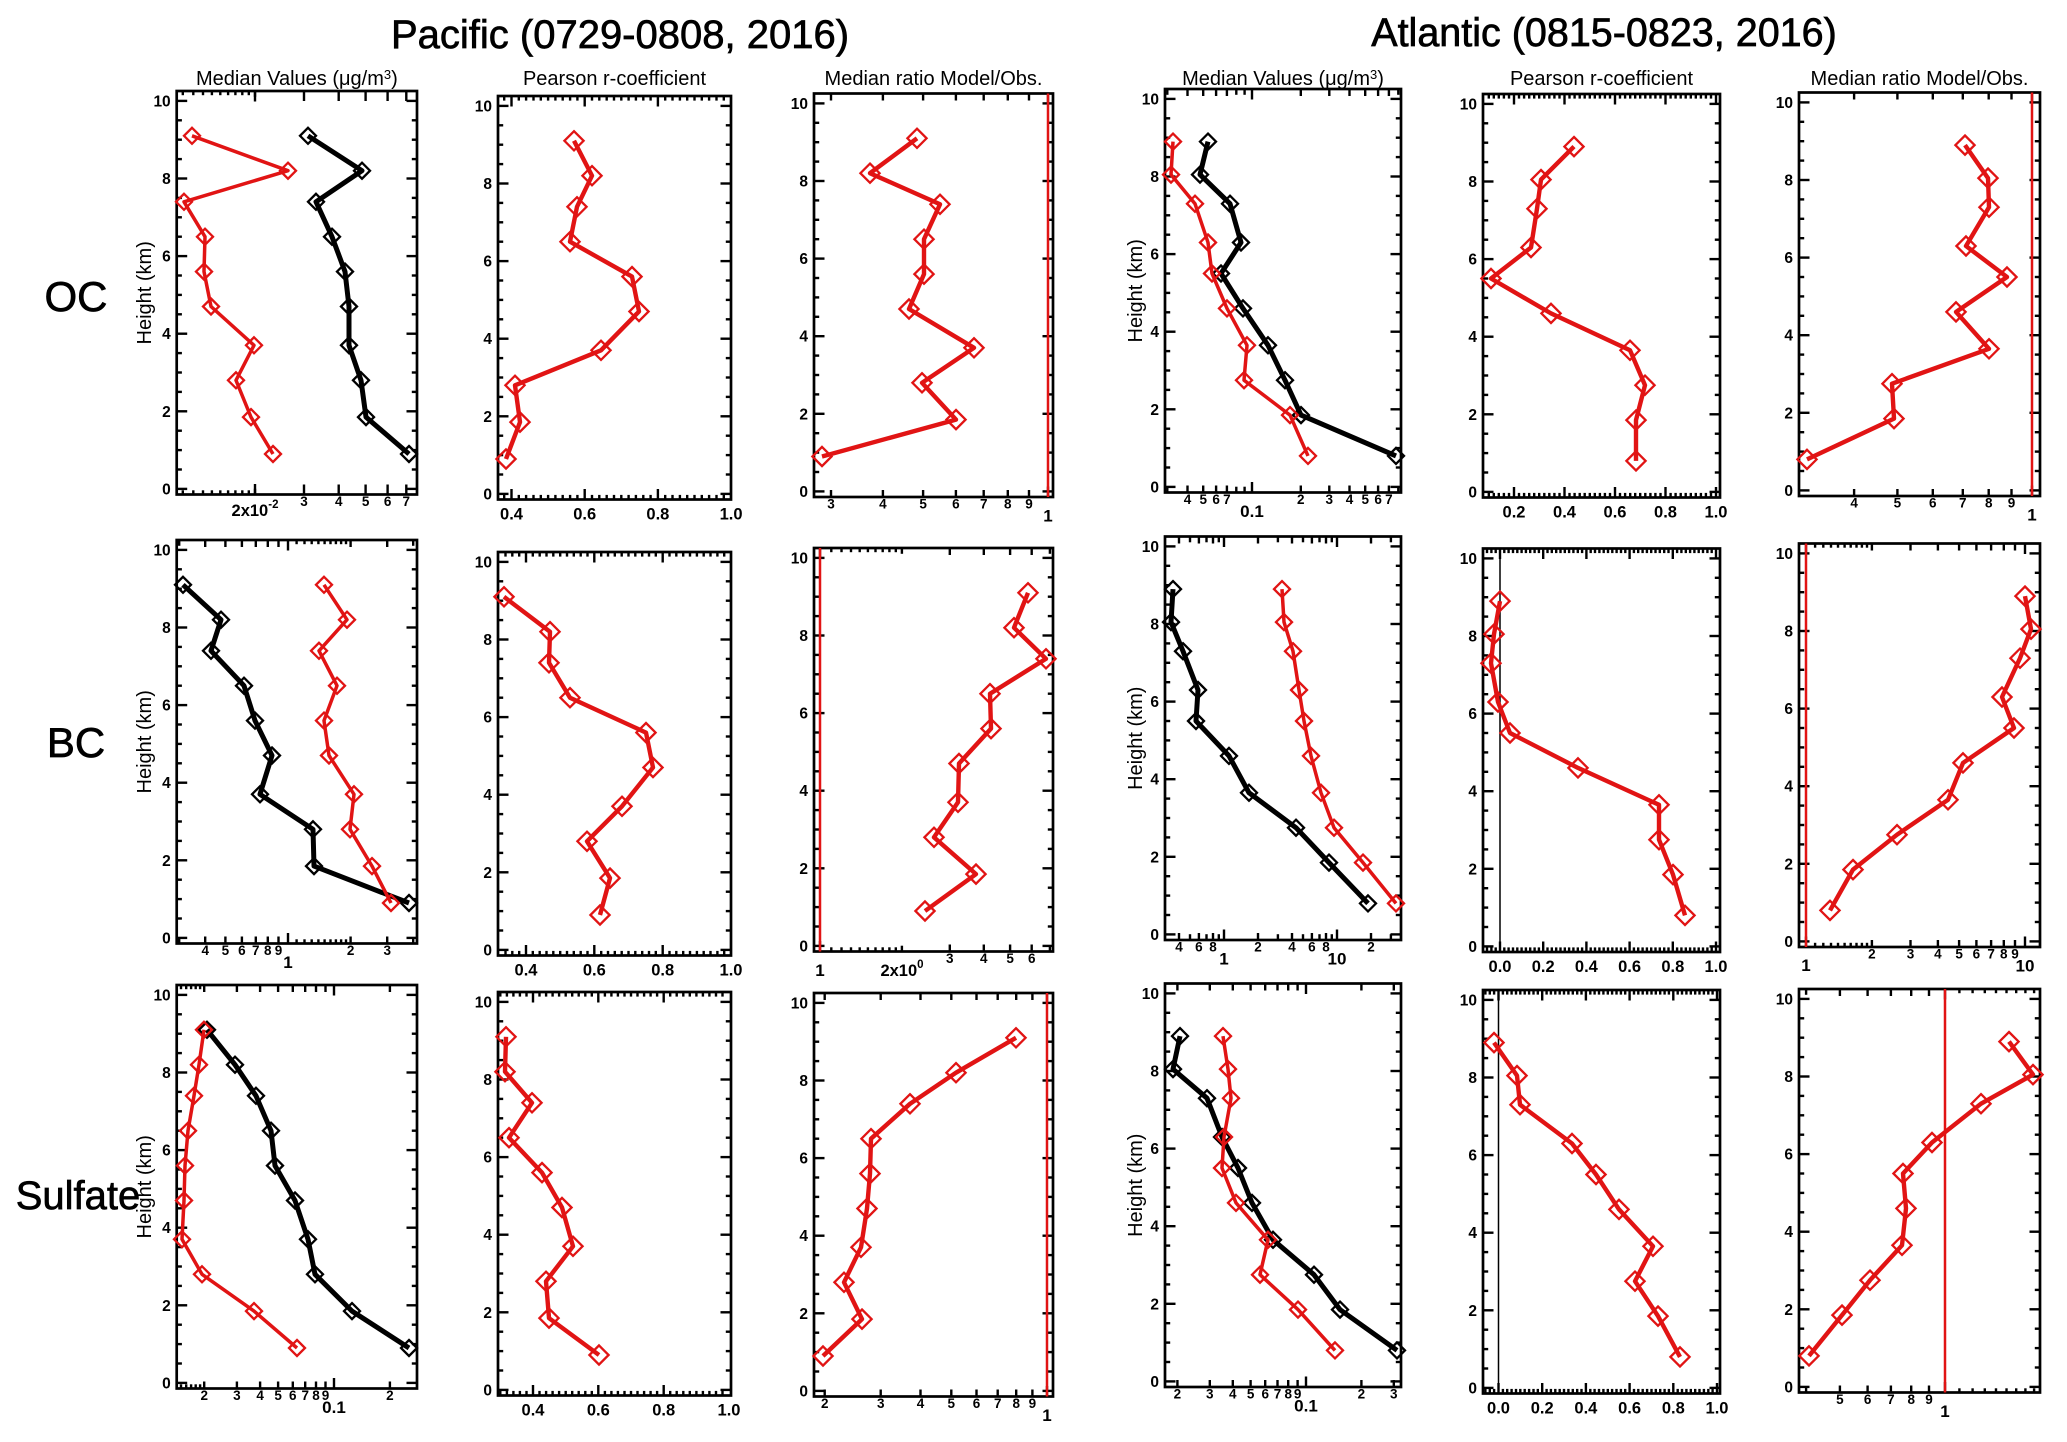 This screenshot has width=2067, height=1442. I want to click on svg-text: Atlantic (0815-0823, 2016), so click(1604, 33).